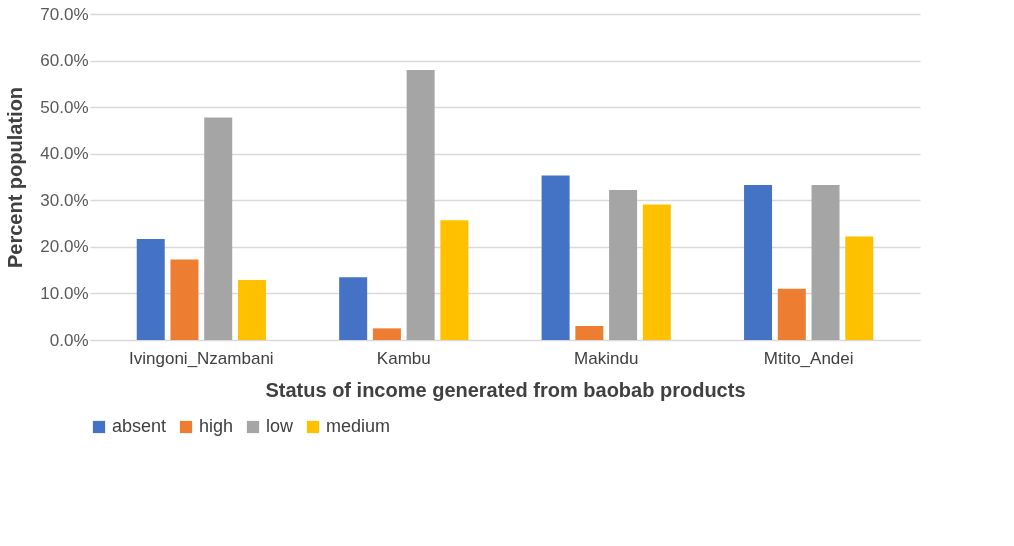  I want to click on legend-label: low, so click(280, 426).